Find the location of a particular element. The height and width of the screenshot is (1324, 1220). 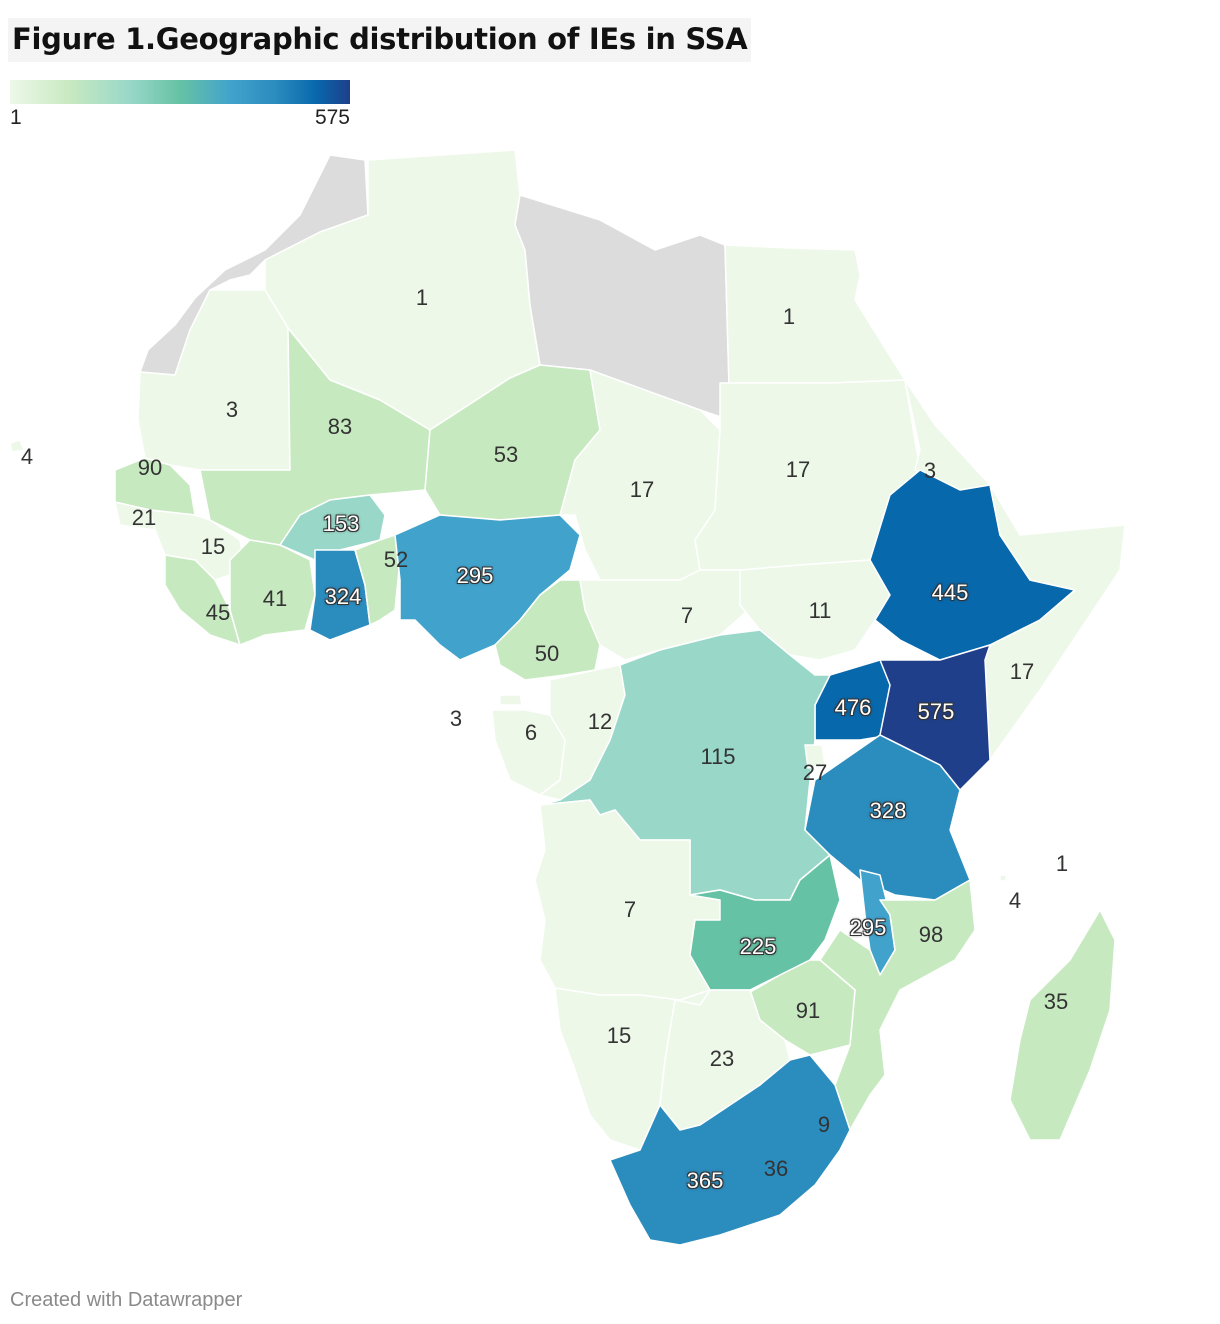

value-label-congo: 12 is located at coordinates (600, 721).